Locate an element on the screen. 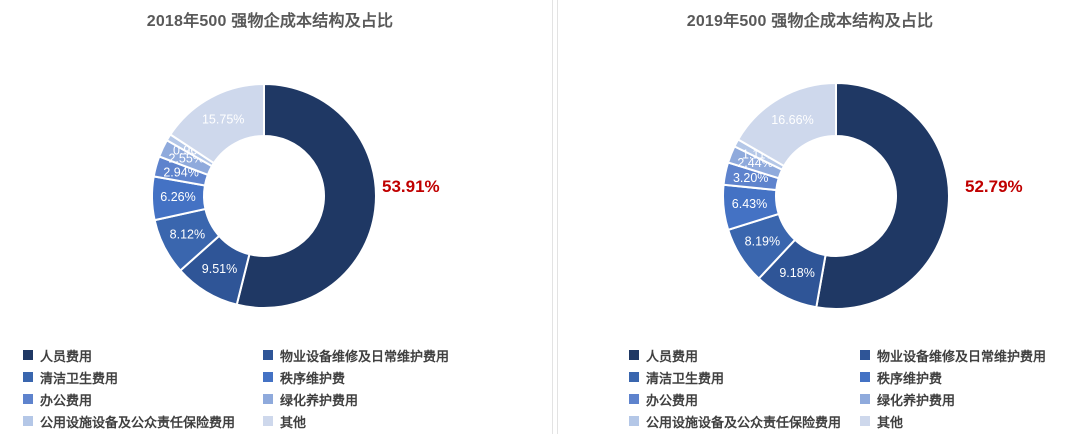 The image size is (1080, 434). slice-value-label: 8.12% is located at coordinates (187, 234).